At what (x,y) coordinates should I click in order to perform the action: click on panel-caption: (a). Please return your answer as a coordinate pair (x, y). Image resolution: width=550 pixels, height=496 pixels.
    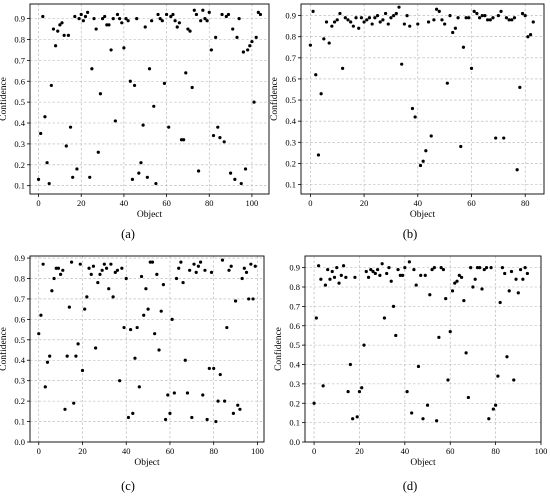
    Looking at the image, I should click on (128, 234).